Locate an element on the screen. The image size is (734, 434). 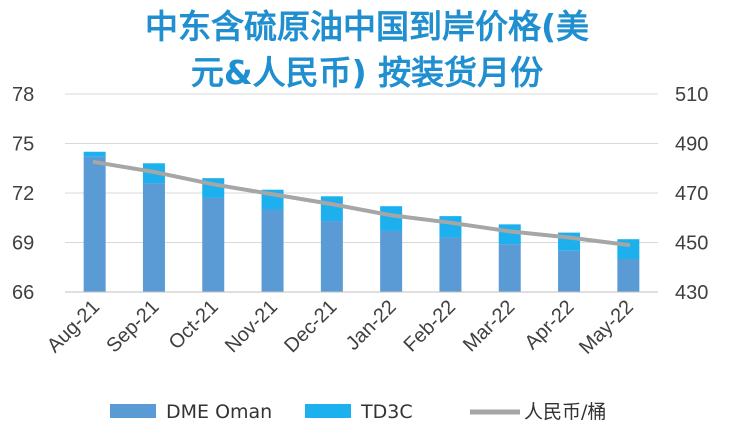
right-axis-tick-label: 470 is located at coordinates (691, 194).